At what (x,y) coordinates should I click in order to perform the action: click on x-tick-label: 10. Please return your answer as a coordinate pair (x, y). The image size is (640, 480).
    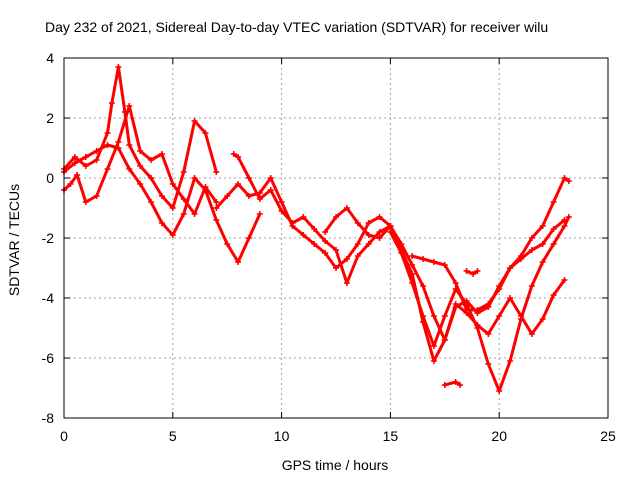
    Looking at the image, I should click on (282, 436).